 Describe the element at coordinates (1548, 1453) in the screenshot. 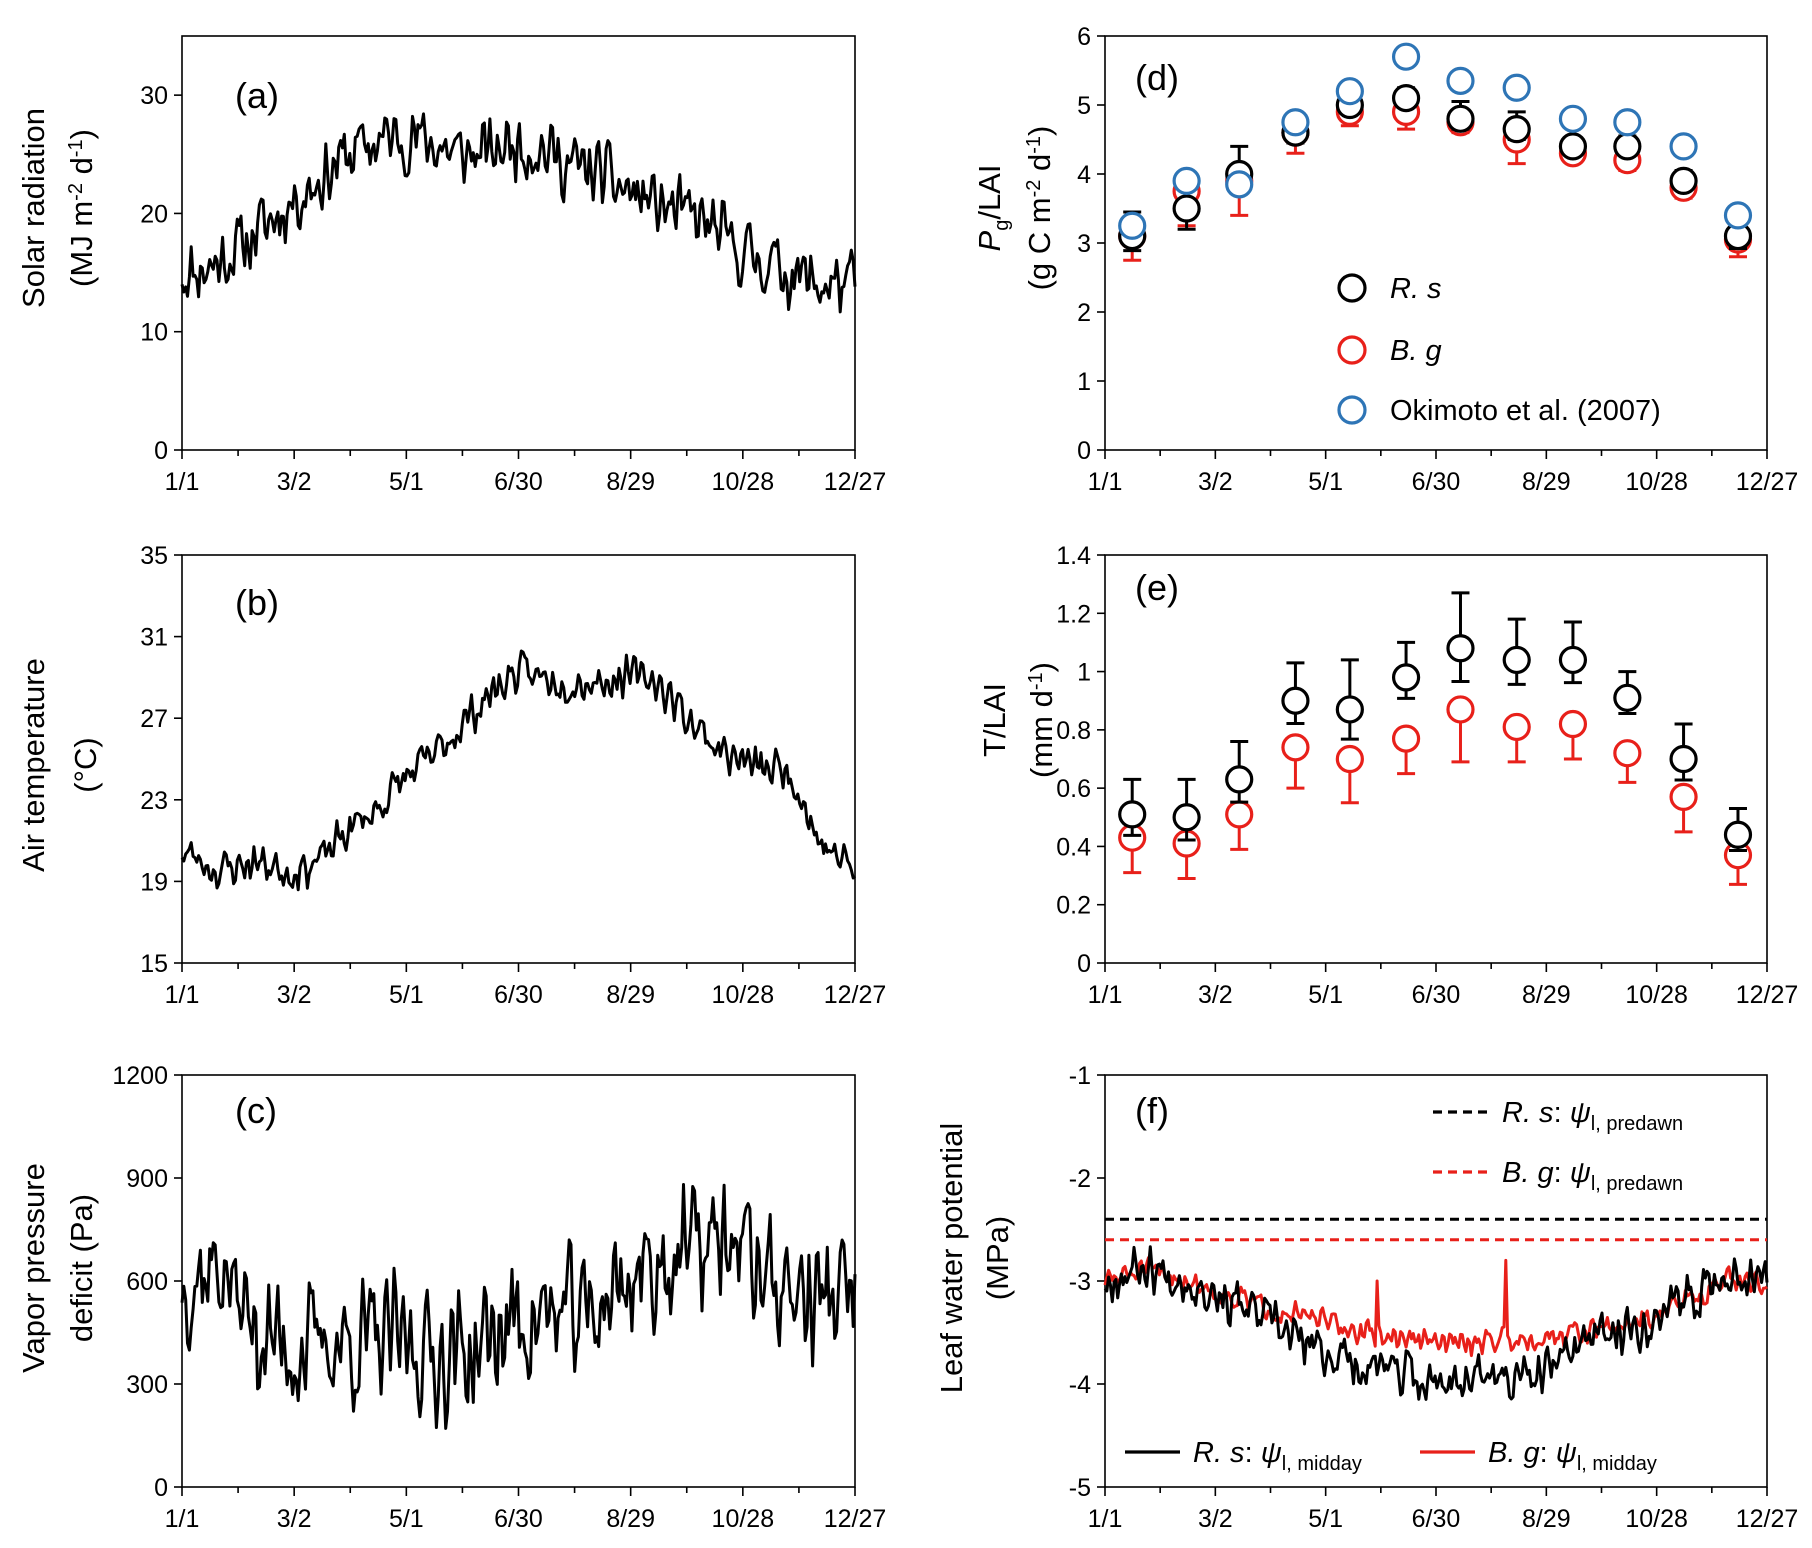

I see `legend-bg-midday-colon: :` at that location.